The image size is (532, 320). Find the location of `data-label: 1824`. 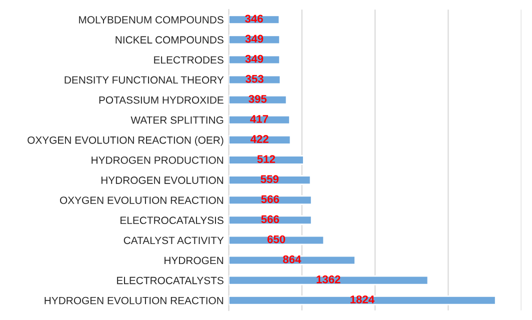

data-label: 1824 is located at coordinates (362, 299).